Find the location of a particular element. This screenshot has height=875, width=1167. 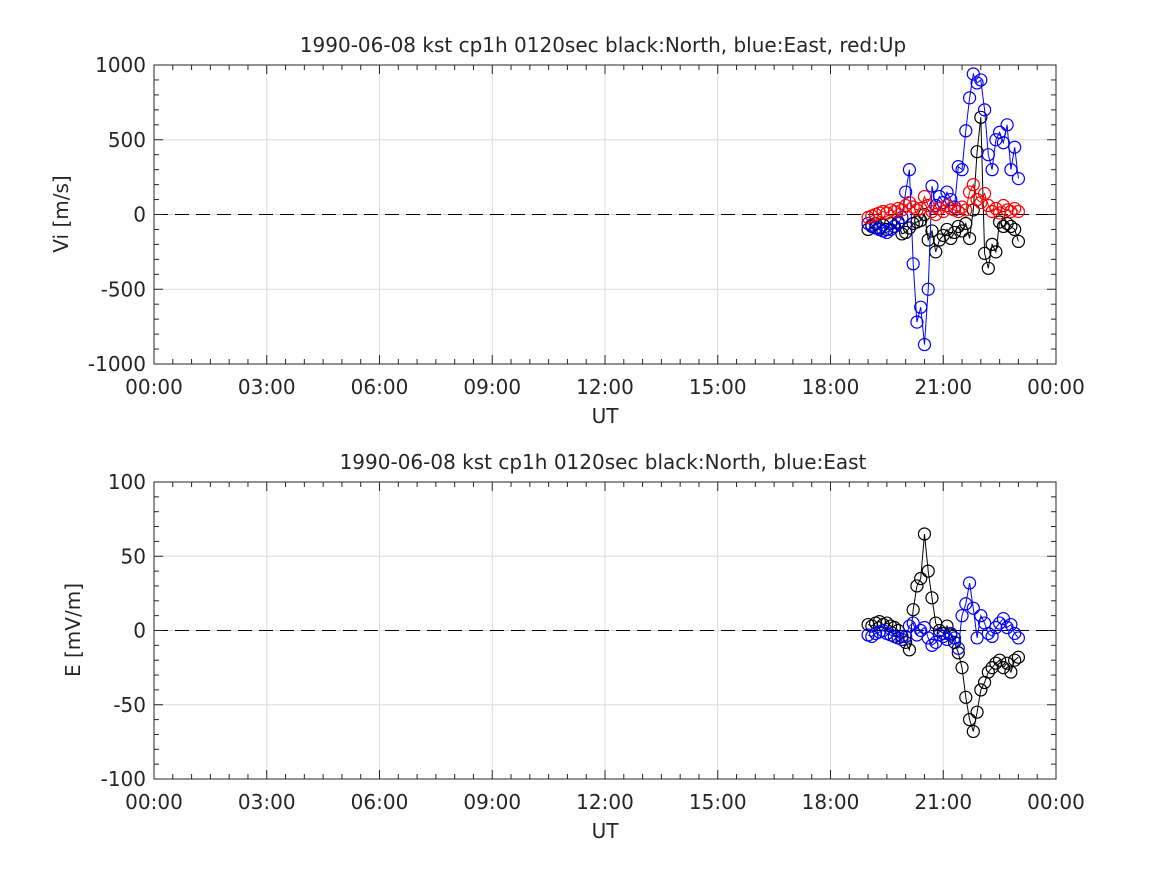

velocity-x-tick-label: 03:00 is located at coordinates (267, 387).